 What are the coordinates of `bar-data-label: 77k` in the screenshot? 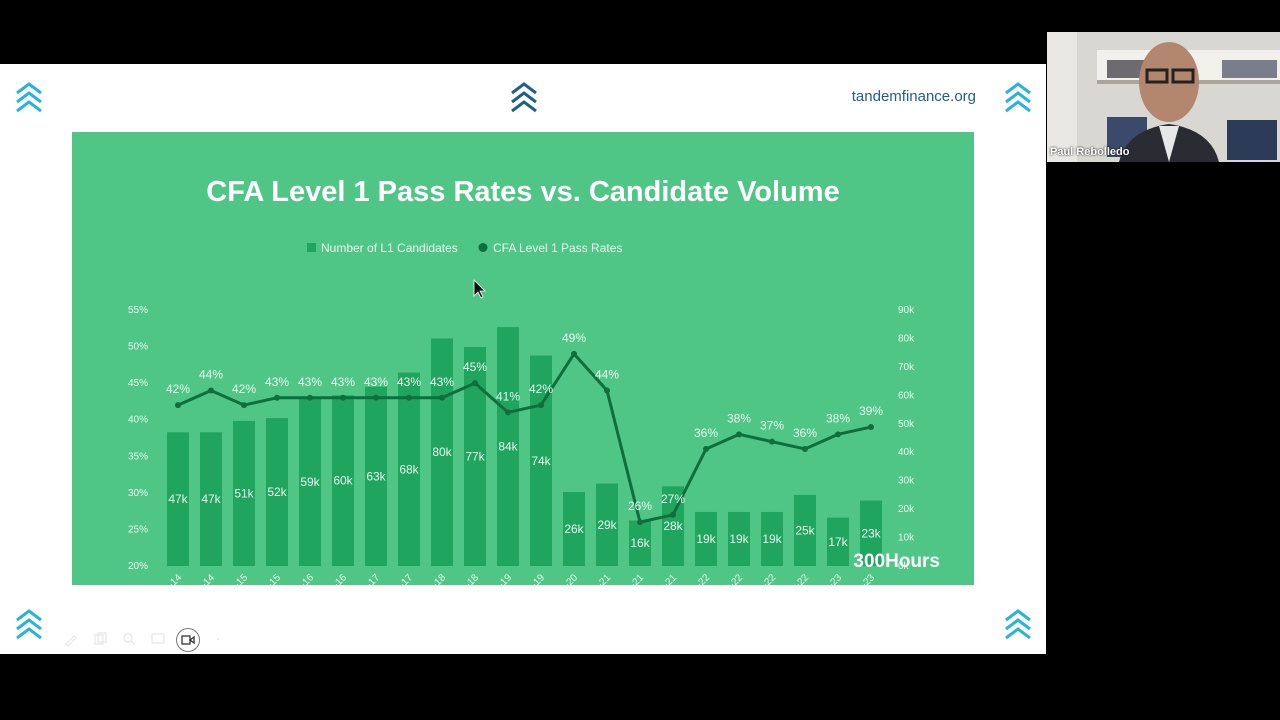 It's located at (475, 456).